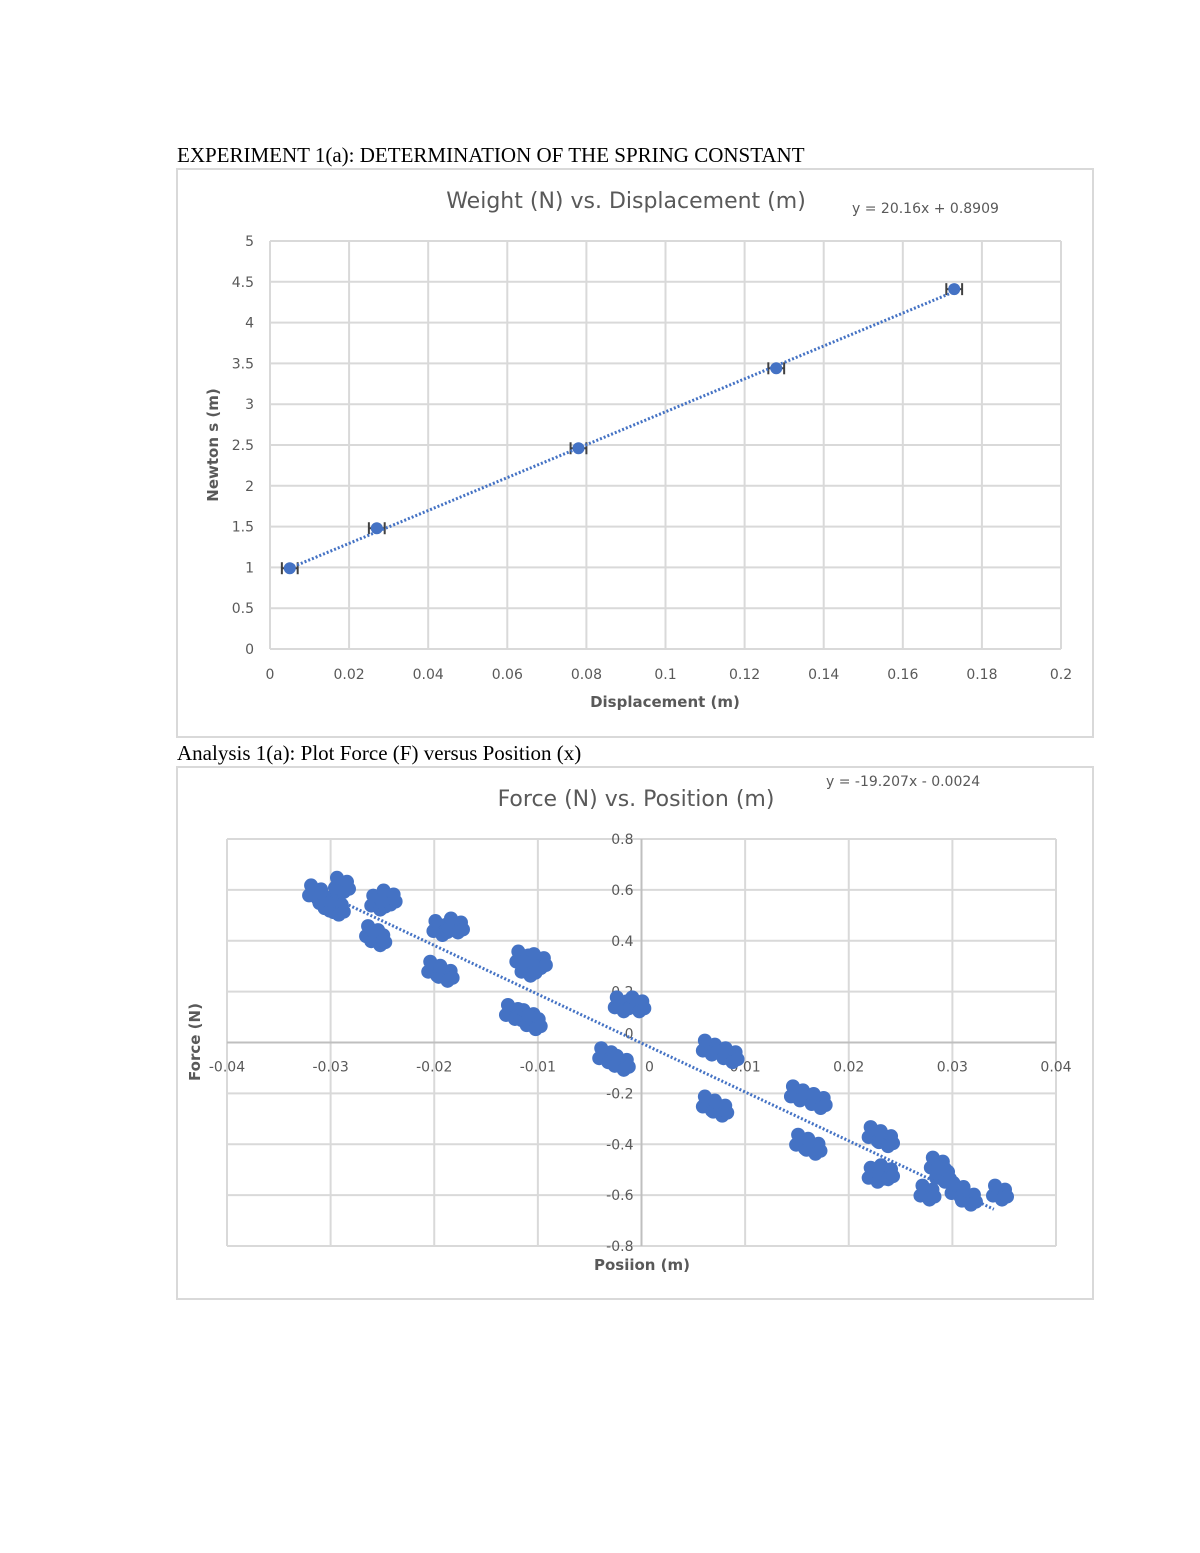 This screenshot has width=1200, height=1553. Describe the element at coordinates (243, 446) in the screenshot. I see `y-tick-label: 2.5` at that location.